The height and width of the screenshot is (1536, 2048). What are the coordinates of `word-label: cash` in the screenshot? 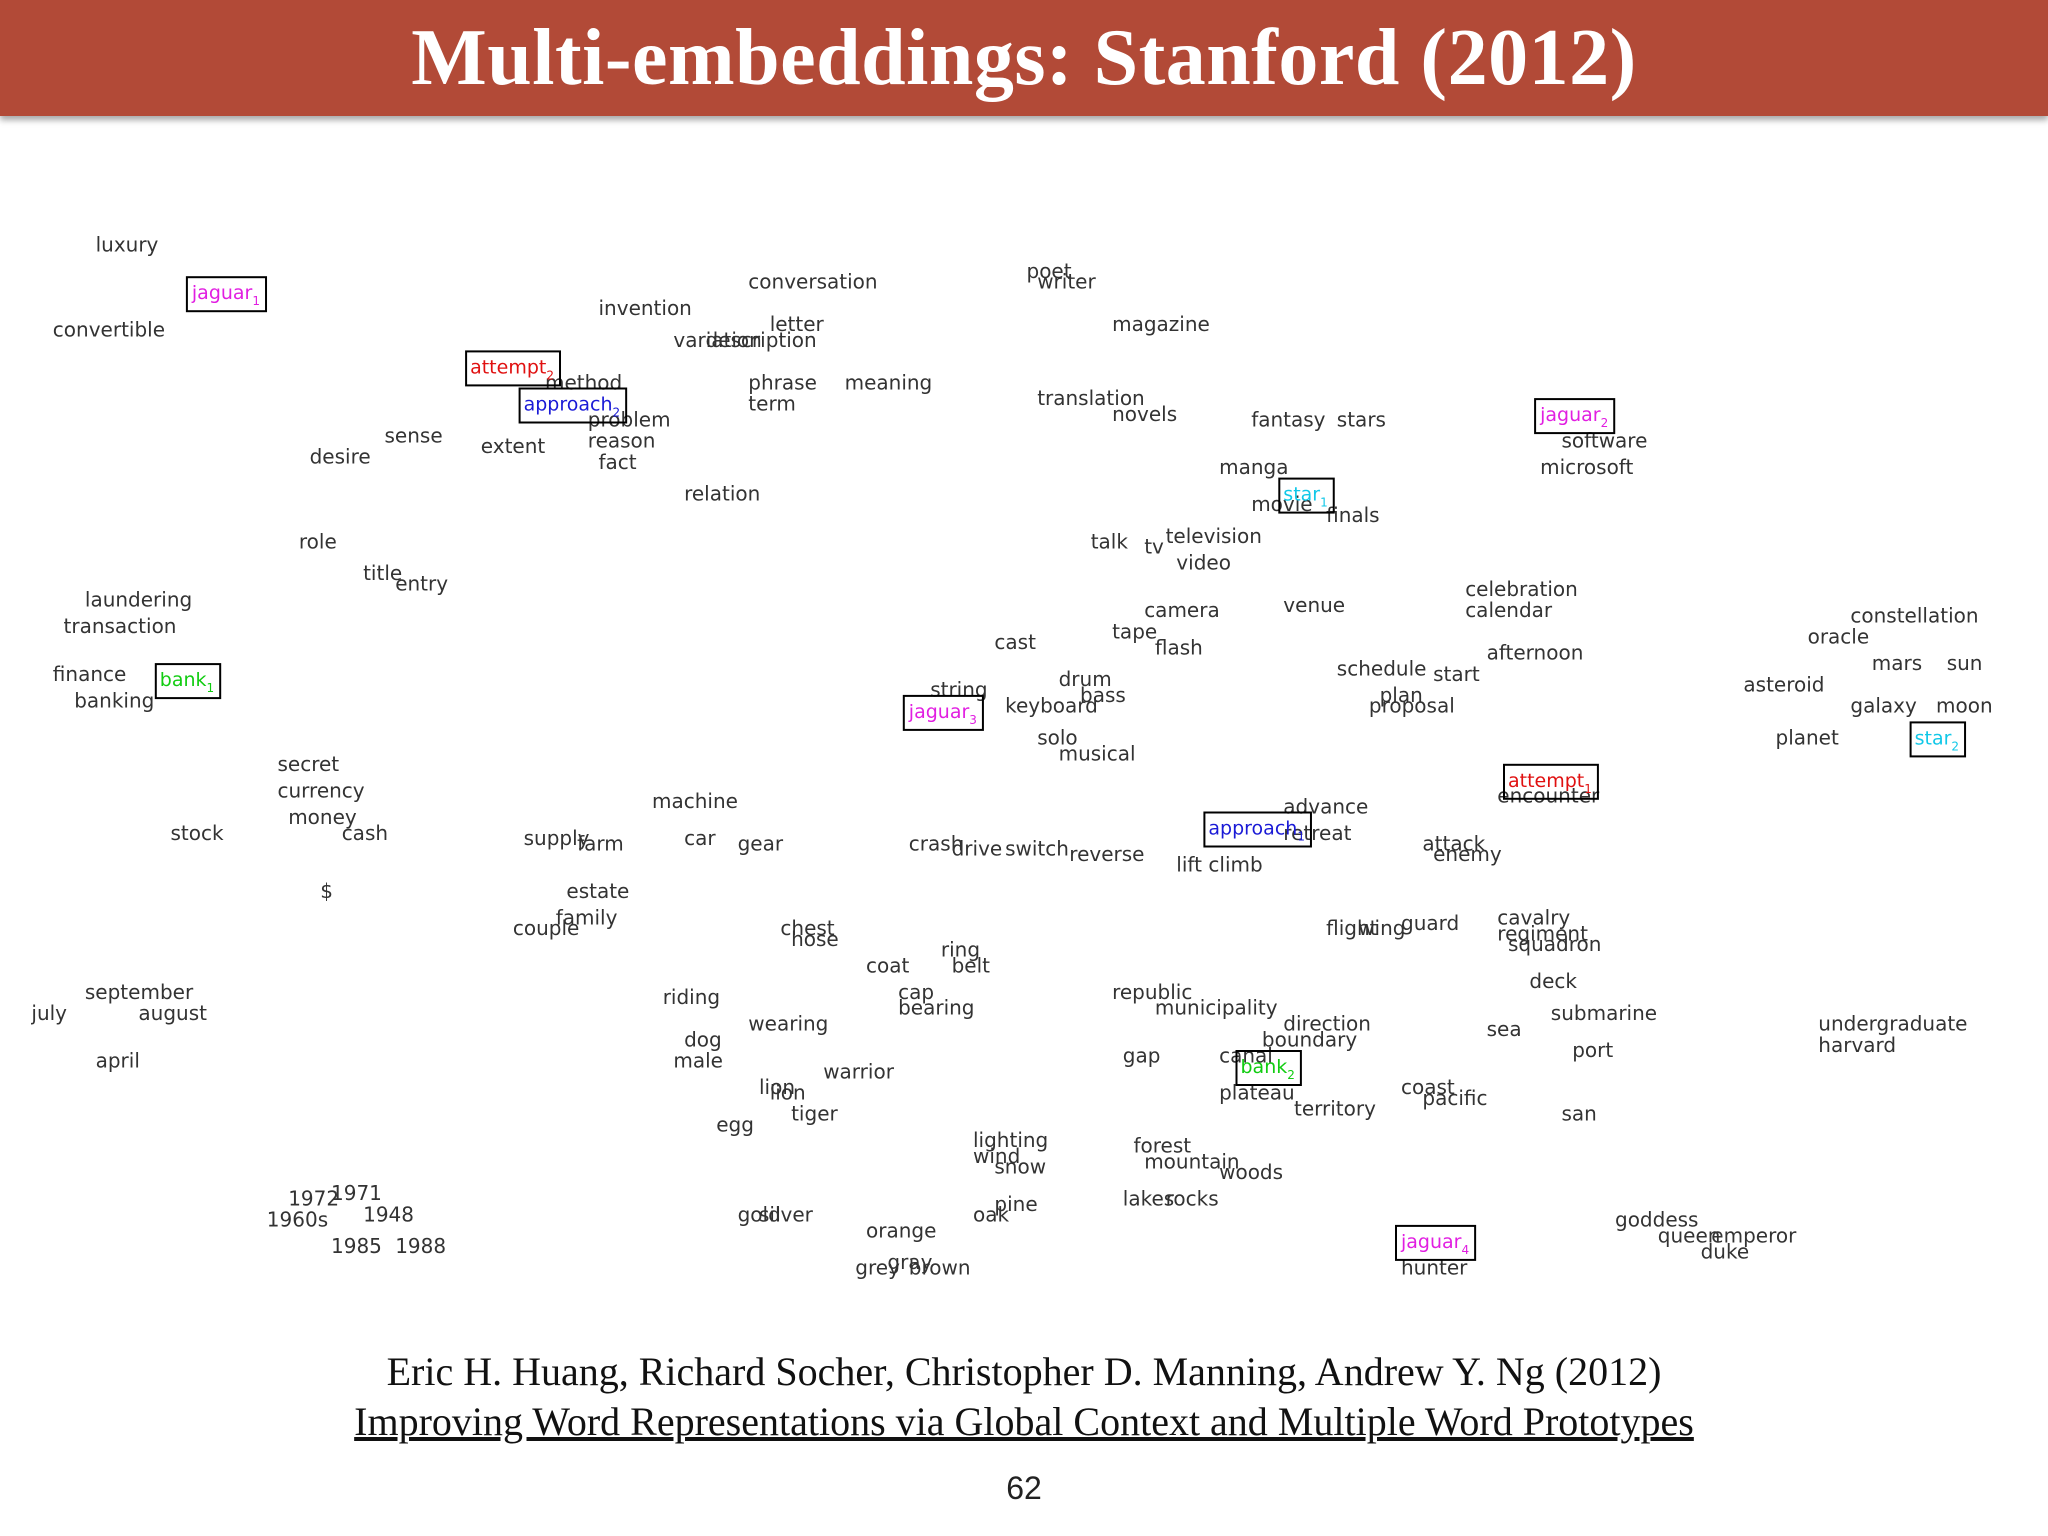 It's located at (365, 833).